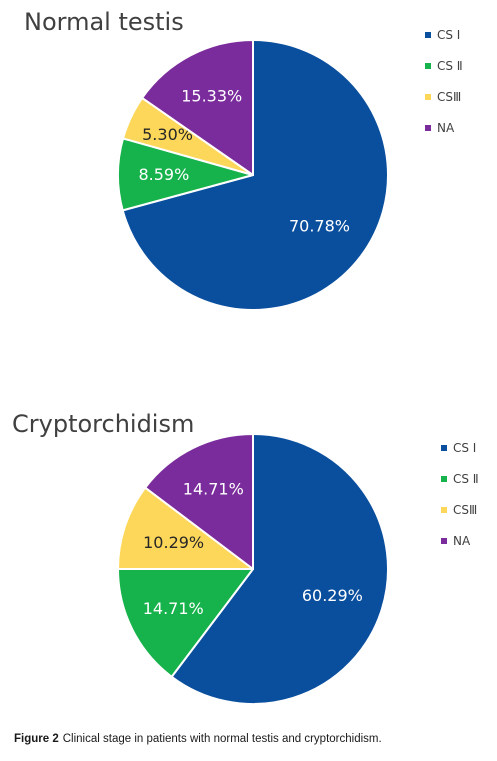  Describe the element at coordinates (104, 22) in the screenshot. I see `chart-title: Normal testis` at that location.